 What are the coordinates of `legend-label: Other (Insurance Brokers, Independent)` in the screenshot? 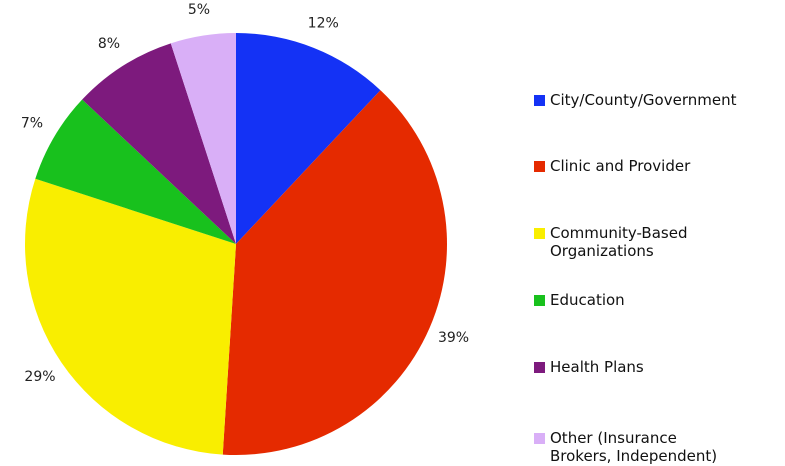 It's located at (634, 447).